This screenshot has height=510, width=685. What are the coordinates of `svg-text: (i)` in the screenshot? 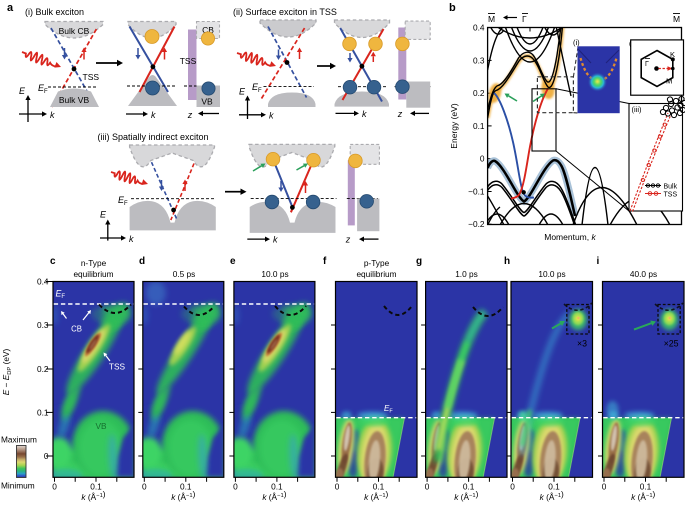 It's located at (576, 42).